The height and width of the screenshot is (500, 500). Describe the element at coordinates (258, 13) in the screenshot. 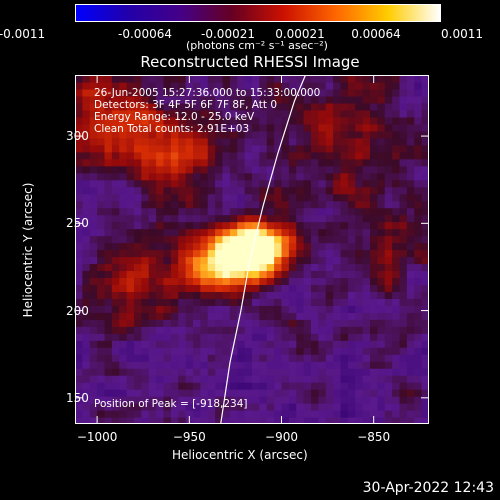

I see `colorbar` at that location.